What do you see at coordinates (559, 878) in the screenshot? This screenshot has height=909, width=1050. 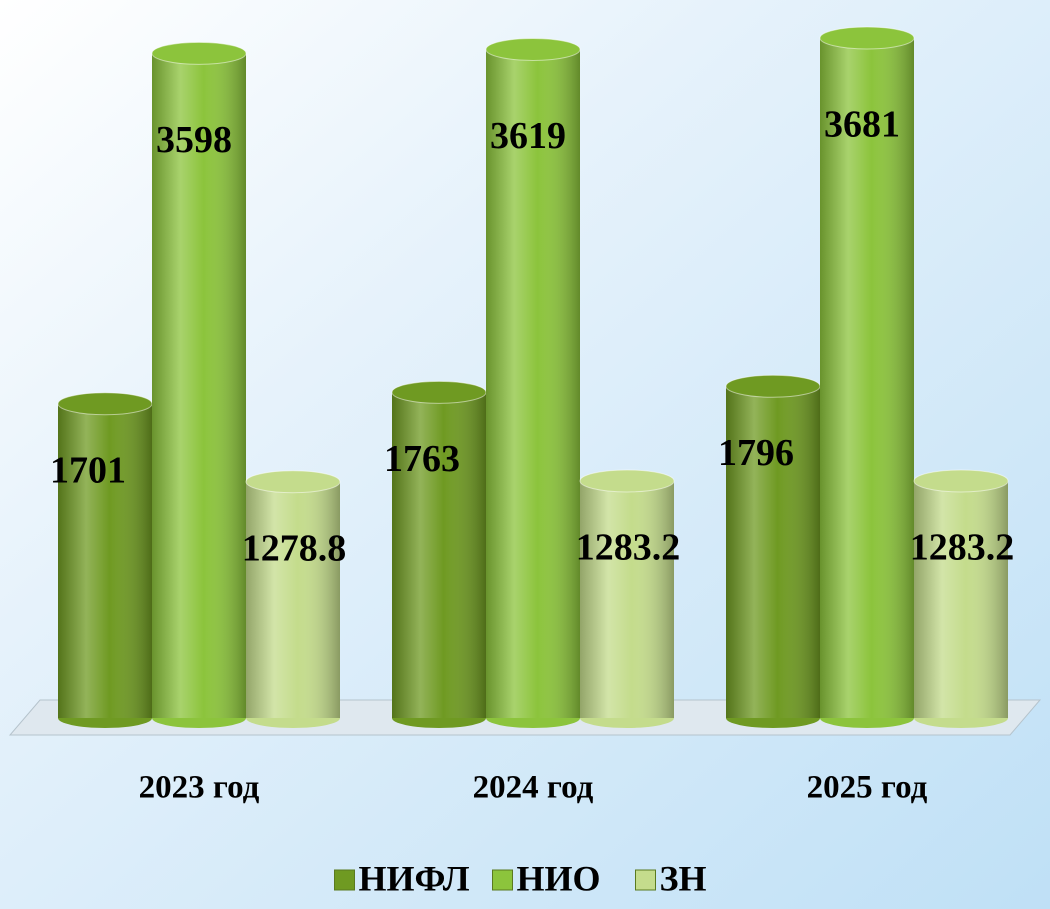 I see `legend-label: НИО` at bounding box center [559, 878].